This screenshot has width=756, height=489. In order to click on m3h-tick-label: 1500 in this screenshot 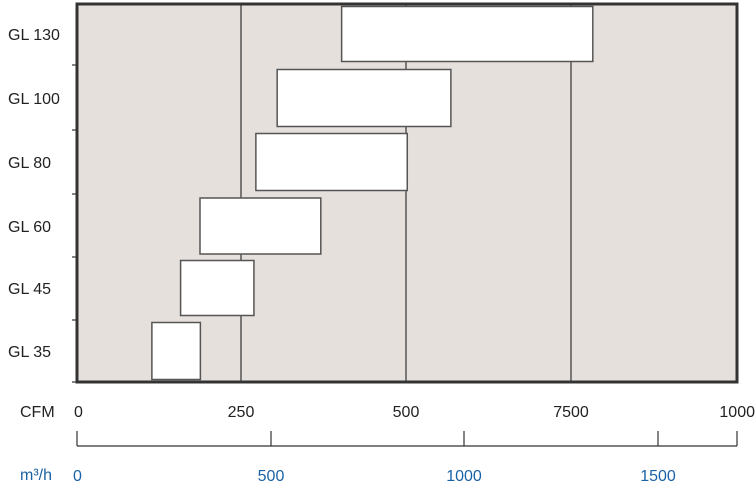, I will do `click(658, 476)`.